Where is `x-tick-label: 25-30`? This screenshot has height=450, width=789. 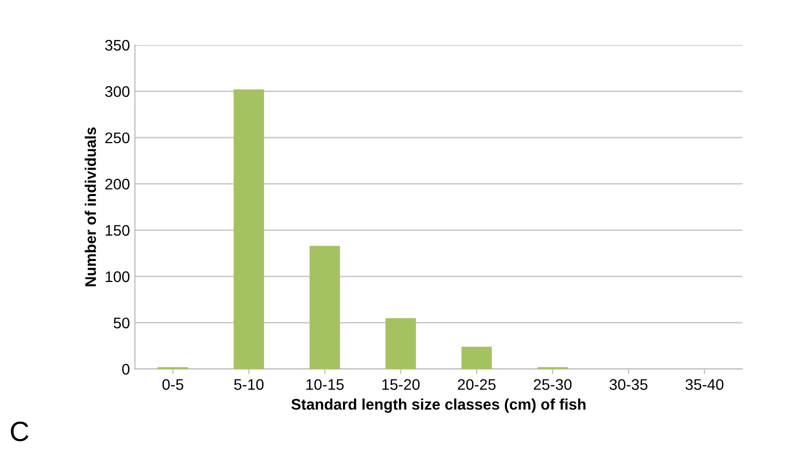 x-tick-label: 25-30 is located at coordinates (553, 384).